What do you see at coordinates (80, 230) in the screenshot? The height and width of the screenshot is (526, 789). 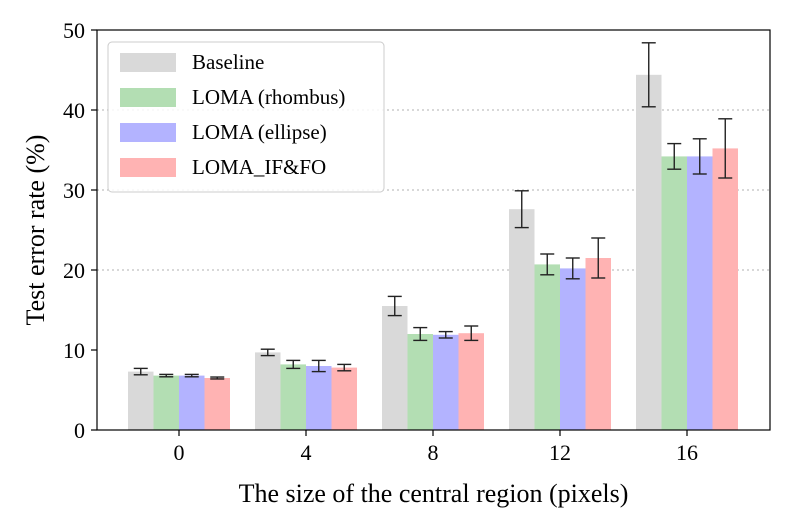 I see `y-axis-ticks: 0 10 20 30 40 50` at bounding box center [80, 230].